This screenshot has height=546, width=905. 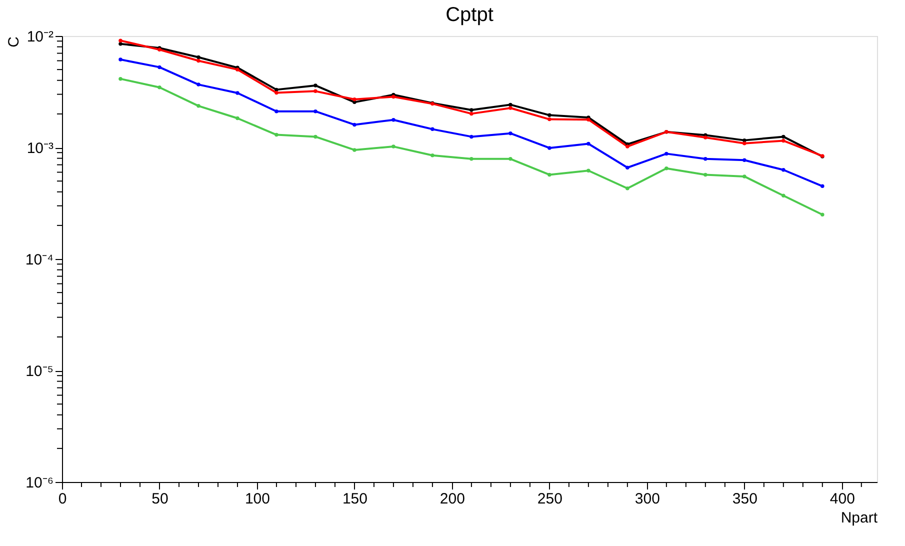 What do you see at coordinates (842, 499) in the screenshot?
I see `x-tick-label: 400` at bounding box center [842, 499].